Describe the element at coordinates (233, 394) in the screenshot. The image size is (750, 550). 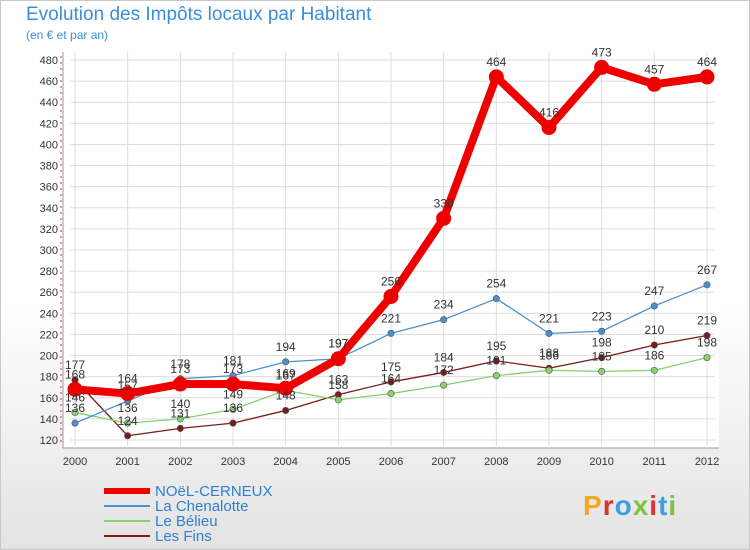
I see `data-label: 149` at that location.